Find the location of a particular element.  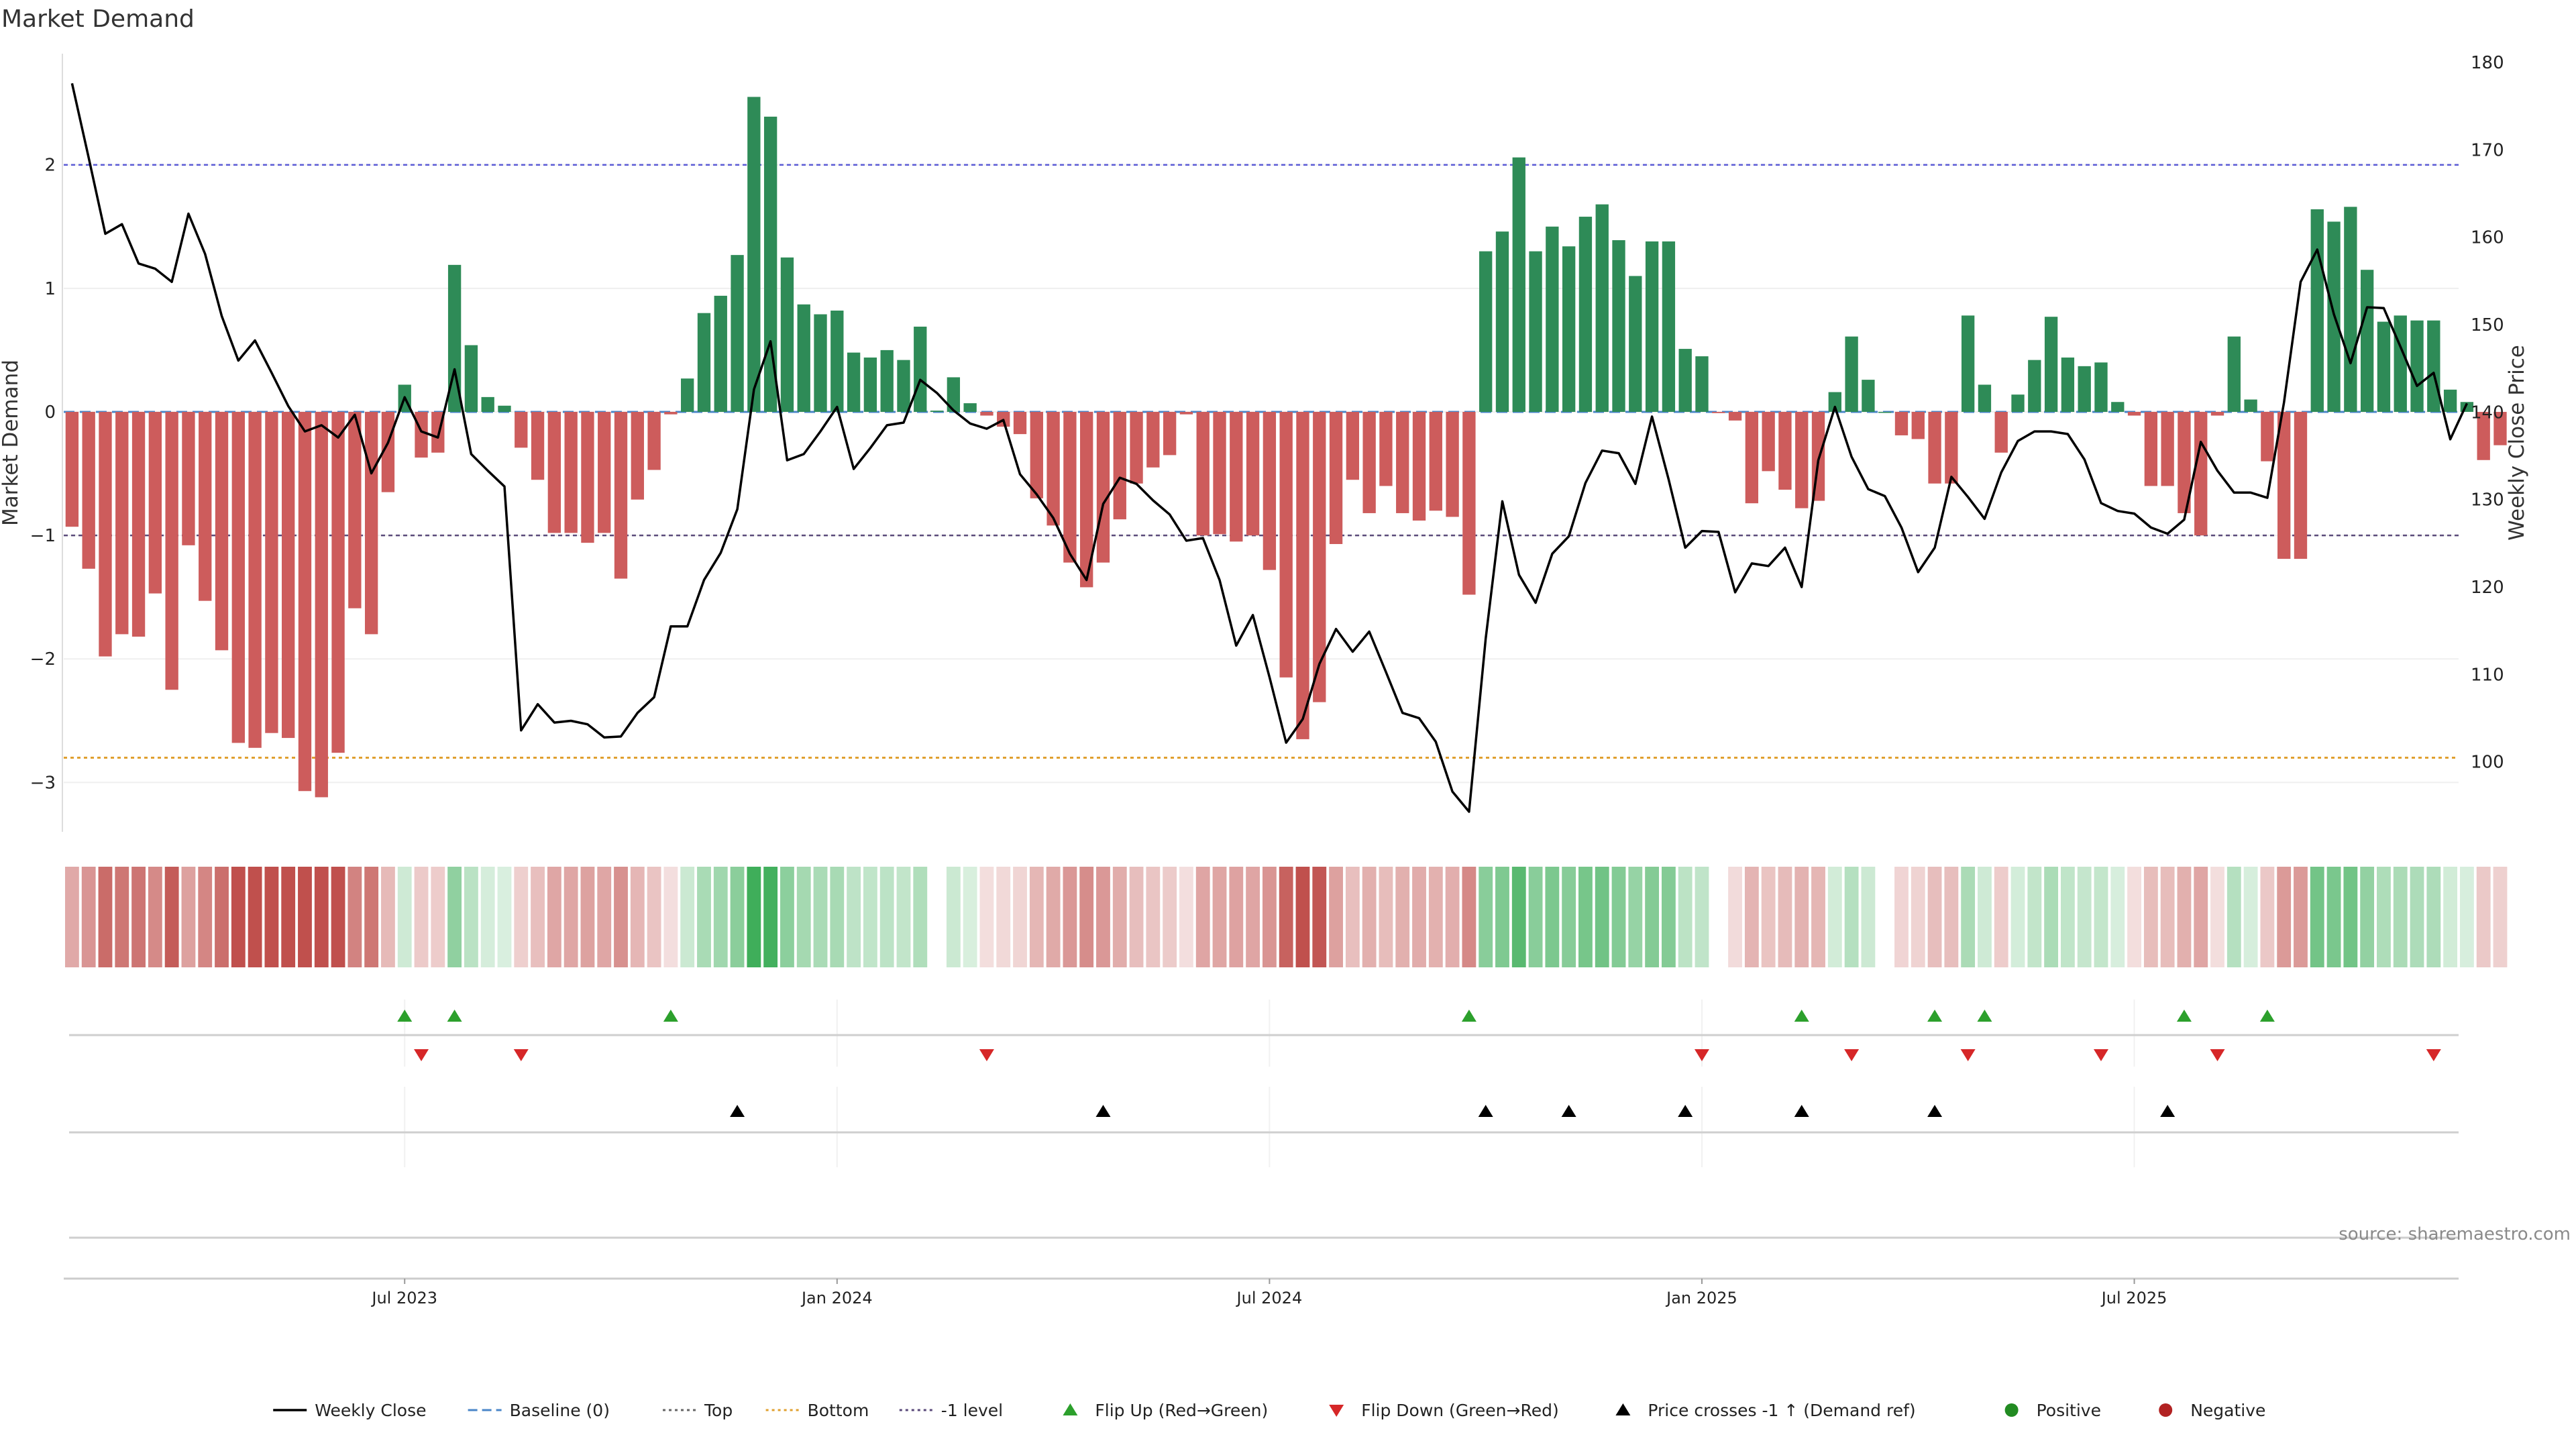

left-tick-label: −1 is located at coordinates (43, 536).